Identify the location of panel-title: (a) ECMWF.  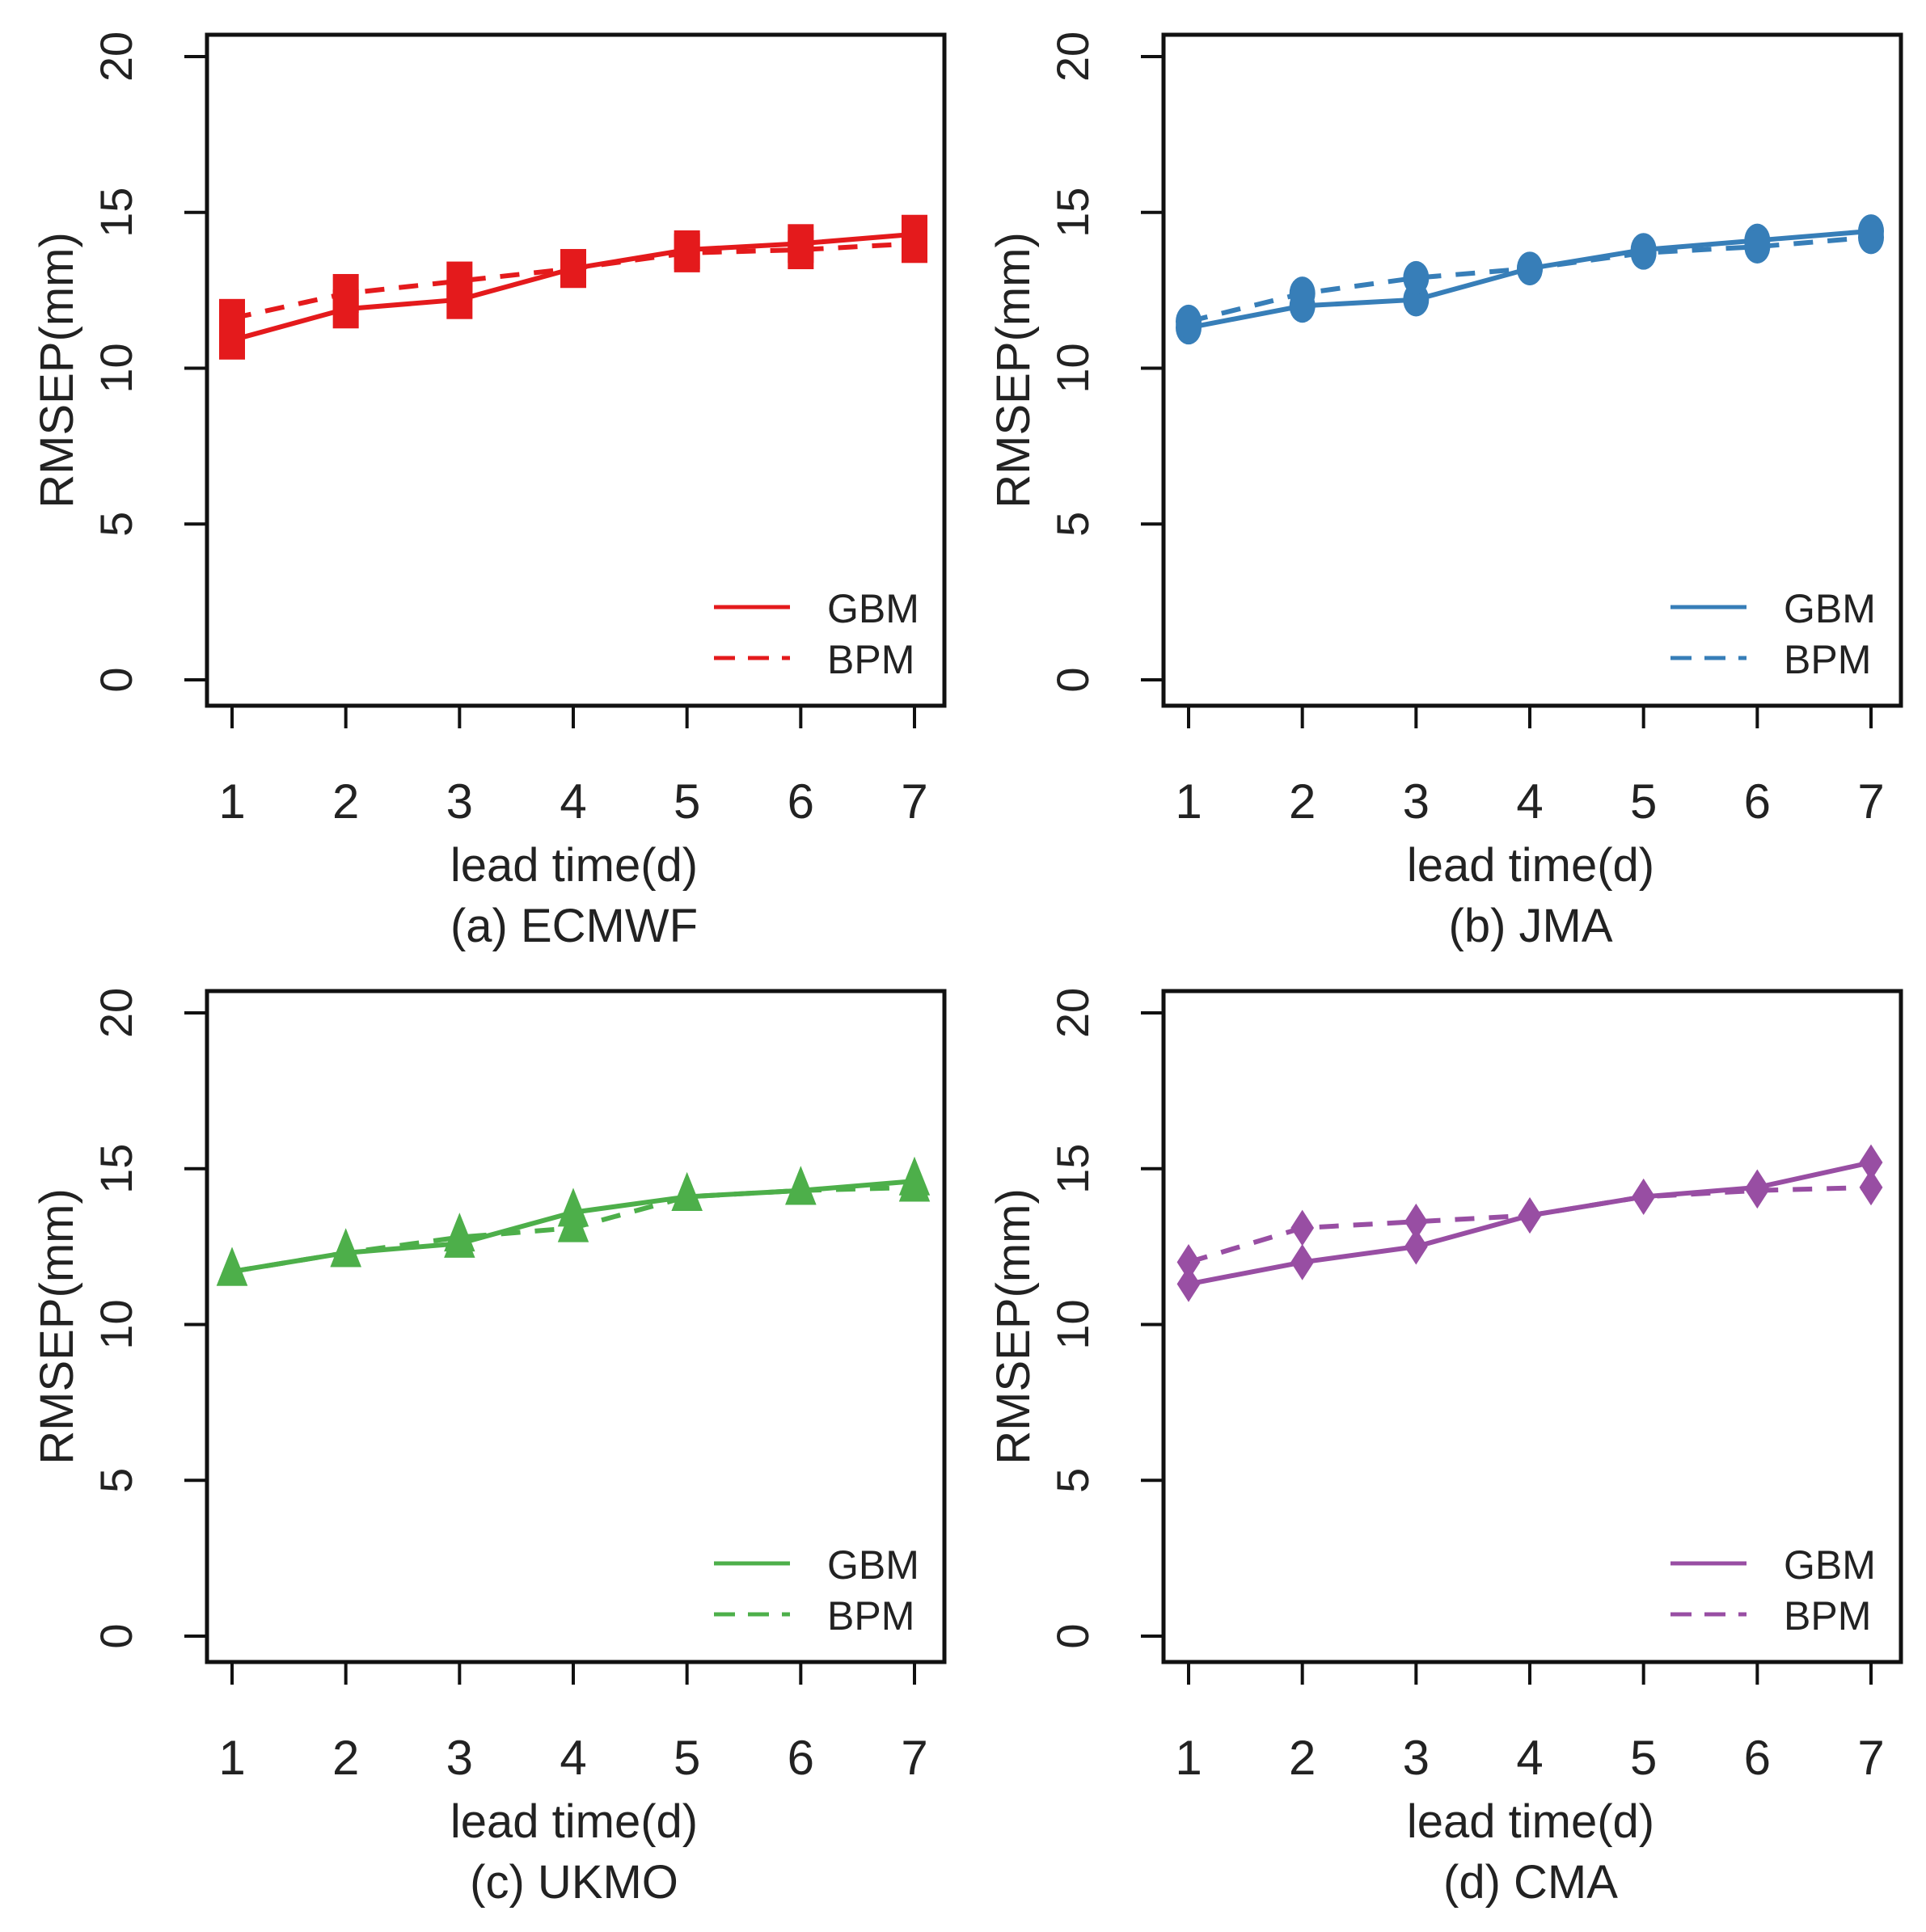
(574, 926).